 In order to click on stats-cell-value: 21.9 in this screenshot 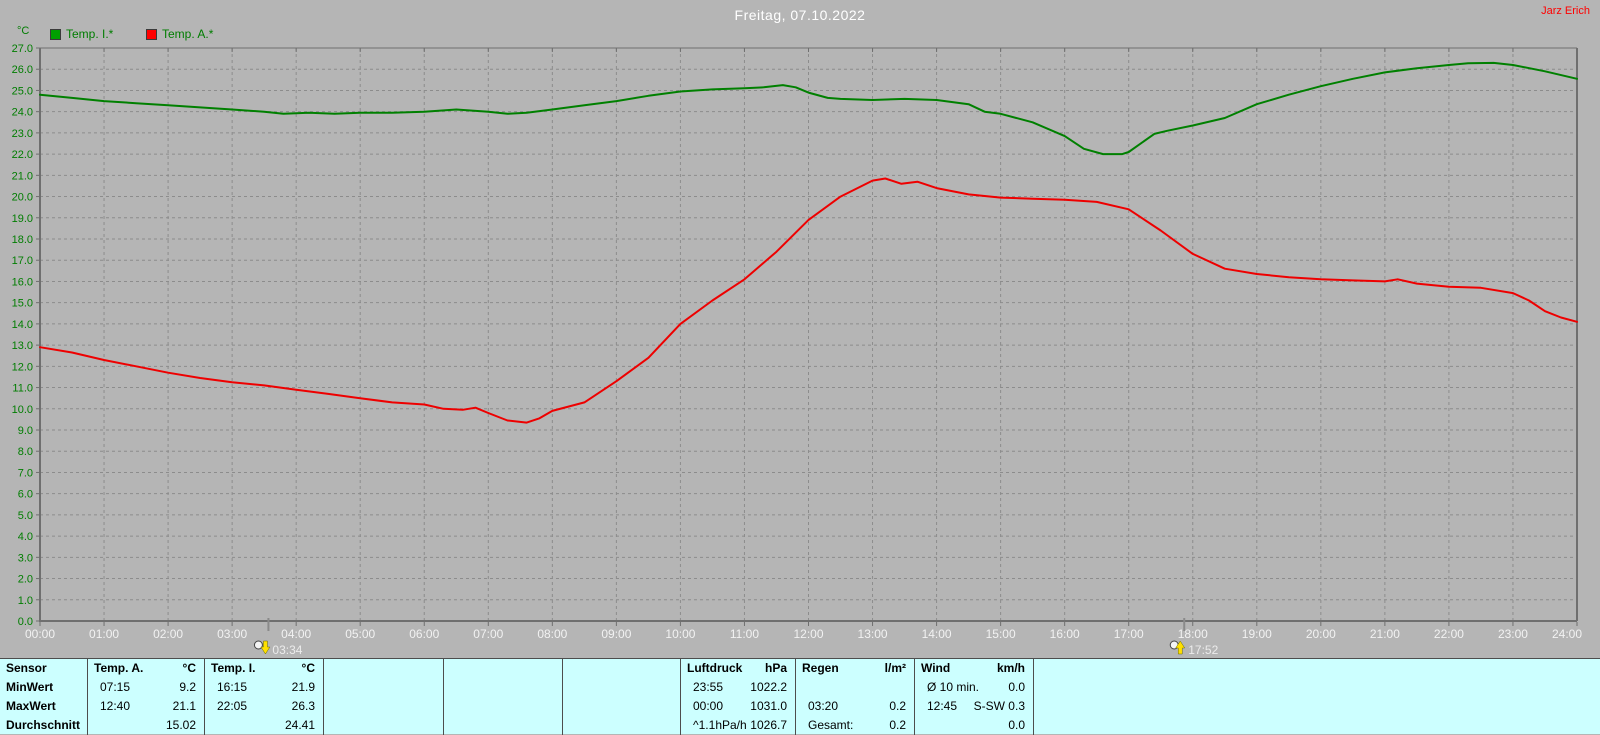, I will do `click(303, 687)`.